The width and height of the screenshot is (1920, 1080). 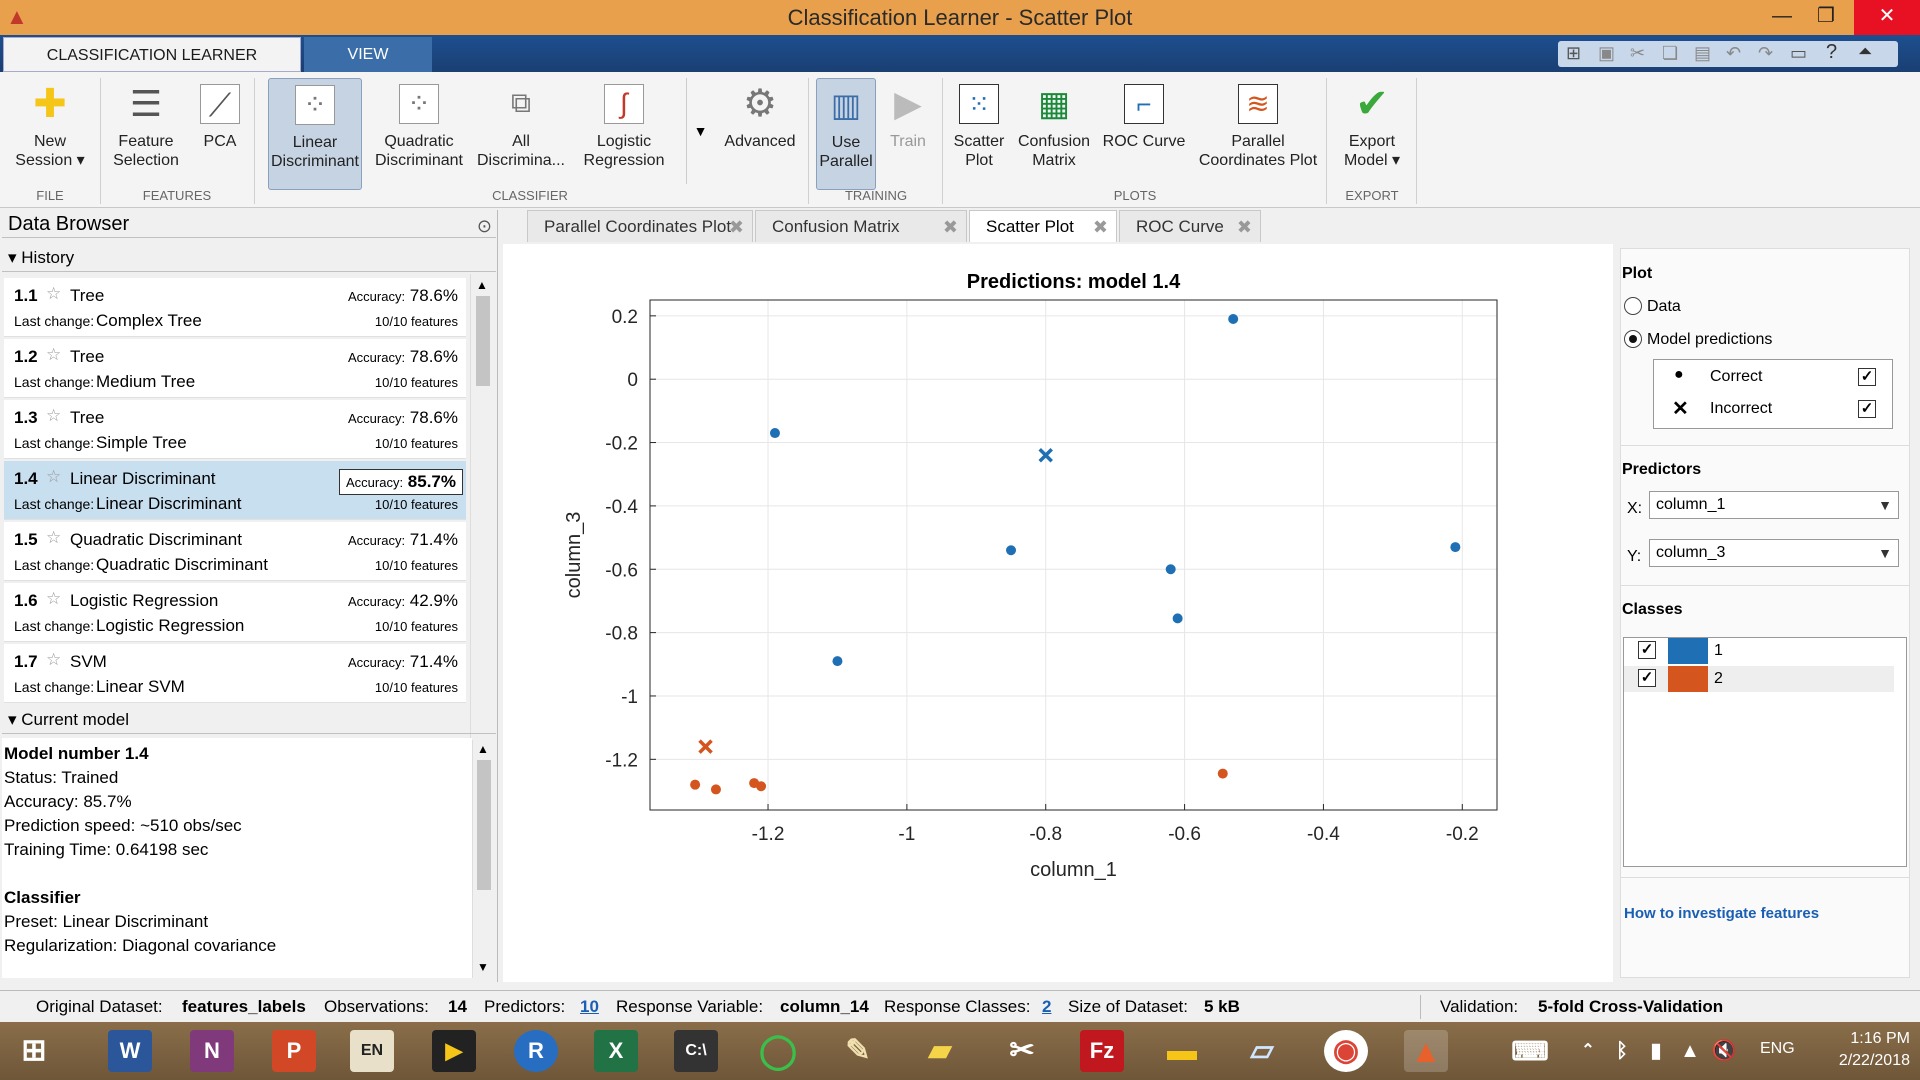 I want to click on classifier-gallery-expand-button: ▼, so click(x=700, y=131).